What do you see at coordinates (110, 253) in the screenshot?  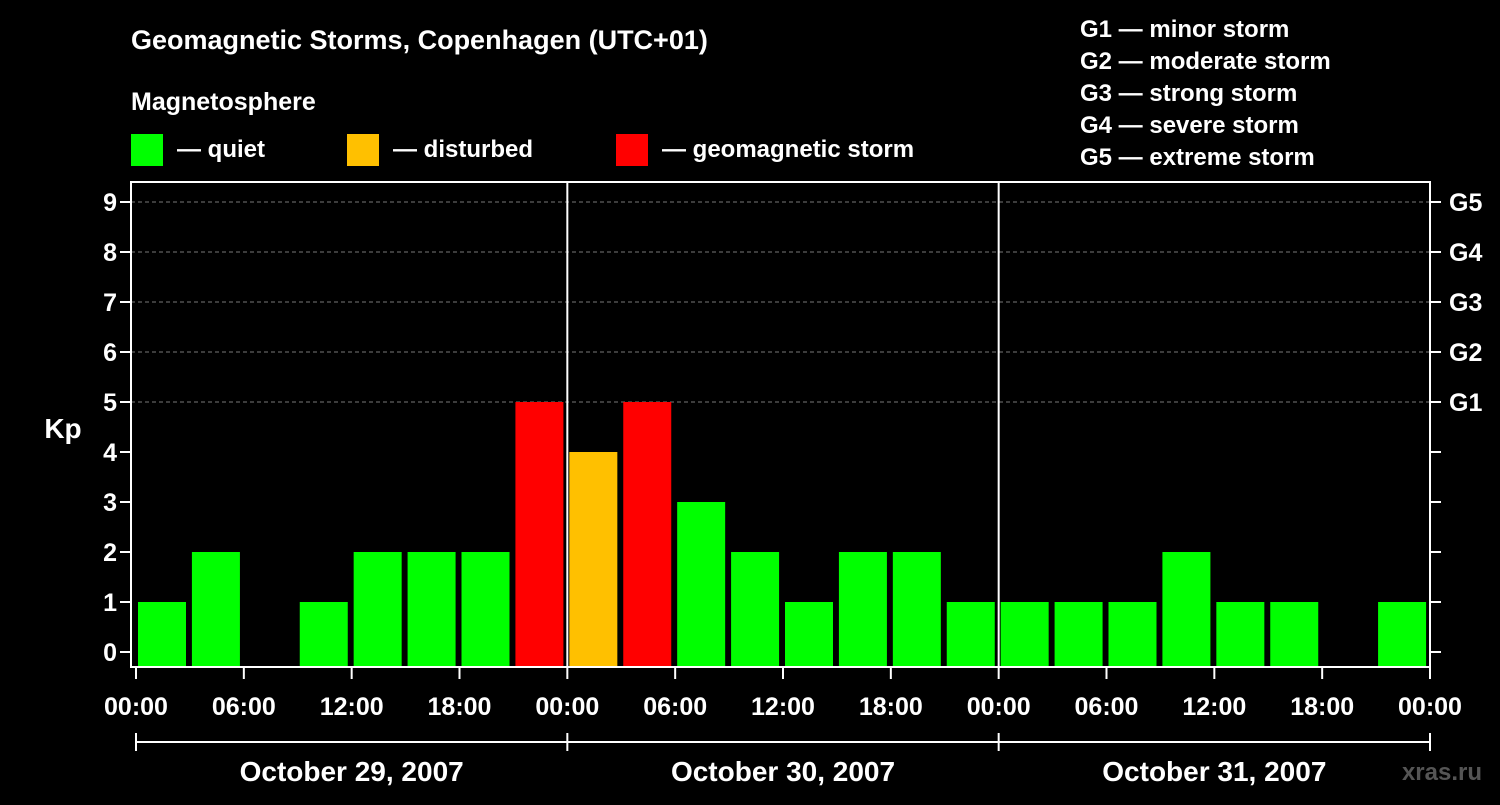 I see `y-tick-label: 8` at bounding box center [110, 253].